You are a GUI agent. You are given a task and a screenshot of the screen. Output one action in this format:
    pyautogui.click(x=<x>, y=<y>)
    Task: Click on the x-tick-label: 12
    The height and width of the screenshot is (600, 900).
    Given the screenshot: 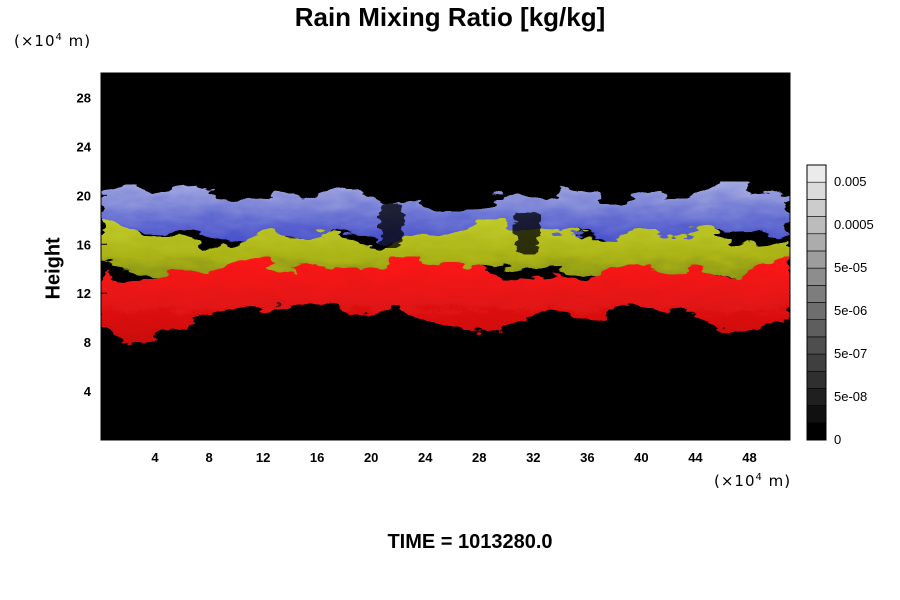 What is the action you would take?
    pyautogui.click(x=263, y=457)
    